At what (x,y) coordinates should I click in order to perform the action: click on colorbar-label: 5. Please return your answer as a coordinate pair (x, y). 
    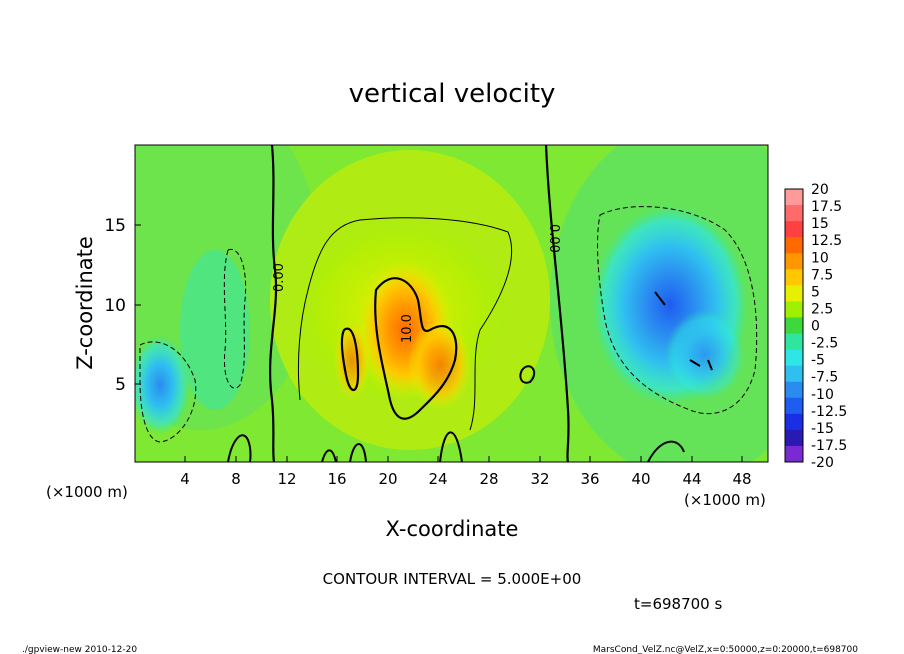
    Looking at the image, I should click on (815, 292).